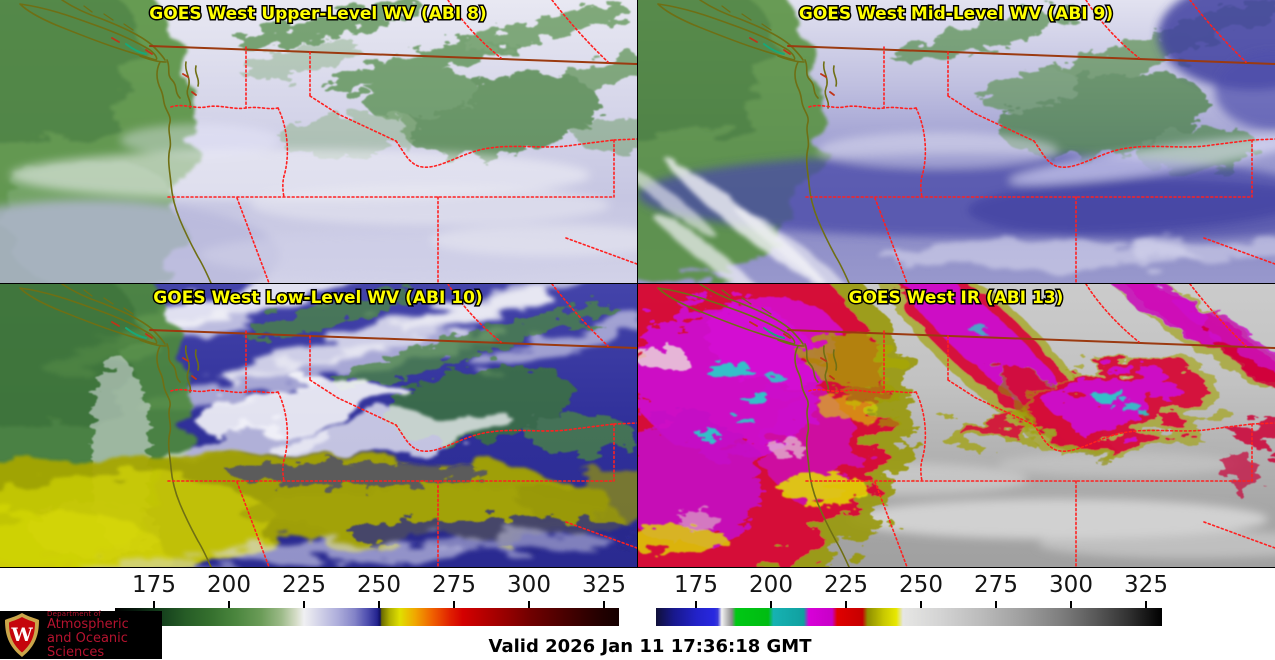 The image size is (1275, 660). Describe the element at coordinates (956, 14) in the screenshot. I see `quadrant-title-abi9: GOES West Mid-Level WV (ABI 9)` at that location.